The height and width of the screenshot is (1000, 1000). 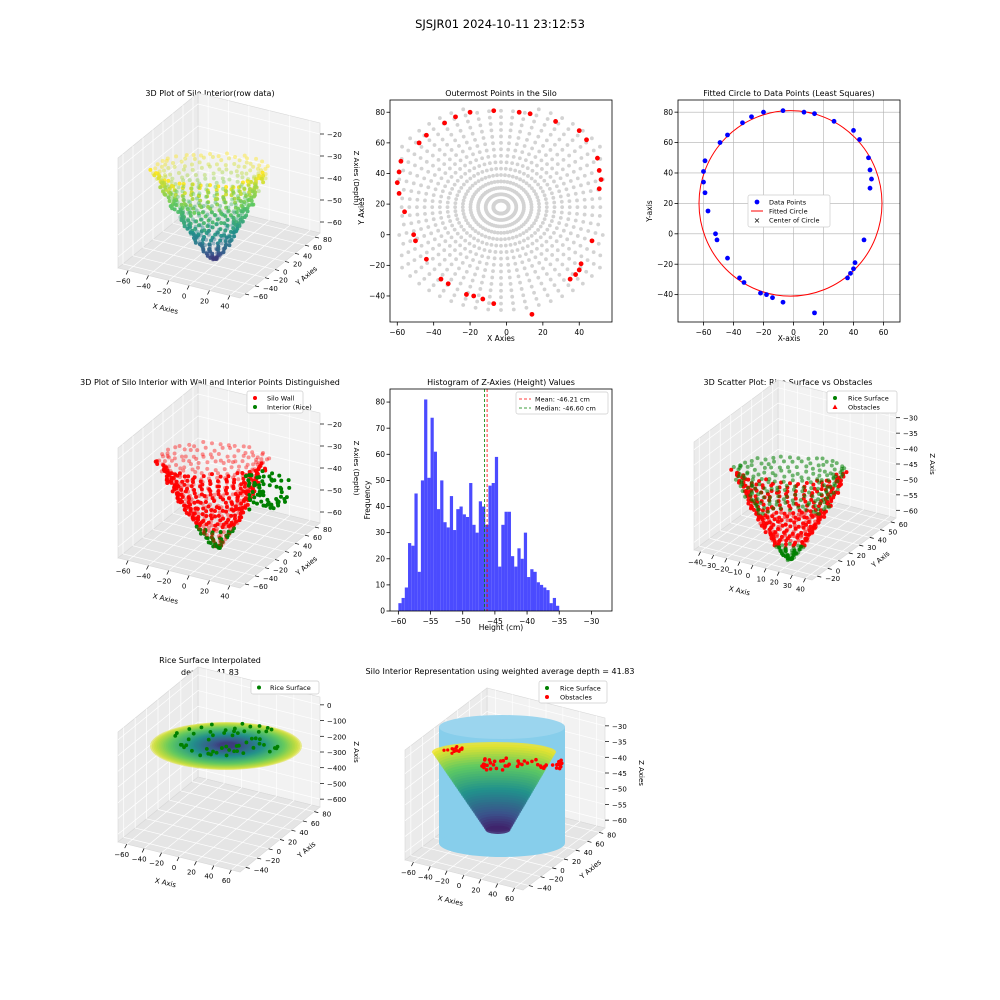 I want to click on y-tick-label: −40, so click(x=544, y=889).